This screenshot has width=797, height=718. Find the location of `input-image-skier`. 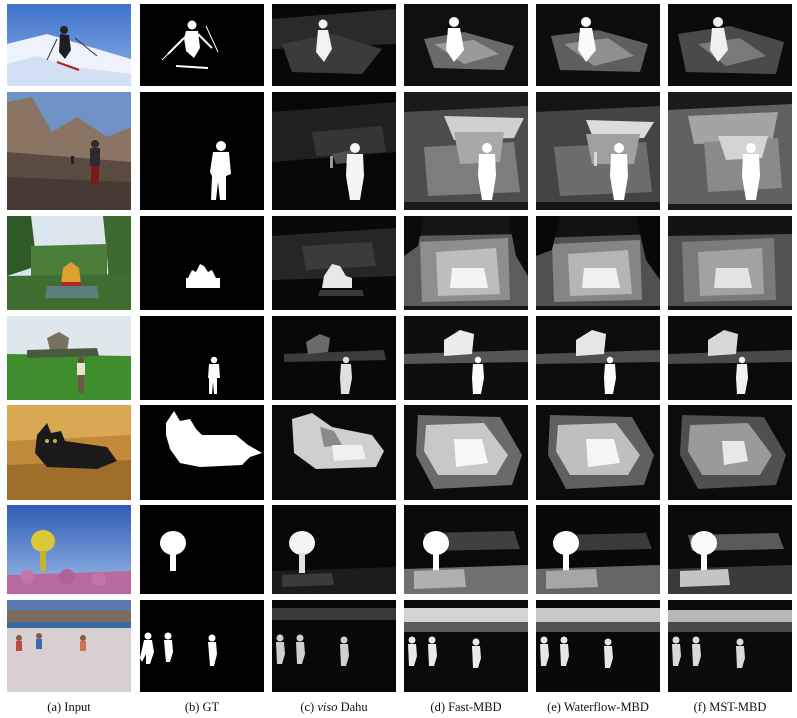

input-image-skier is located at coordinates (69, 45).